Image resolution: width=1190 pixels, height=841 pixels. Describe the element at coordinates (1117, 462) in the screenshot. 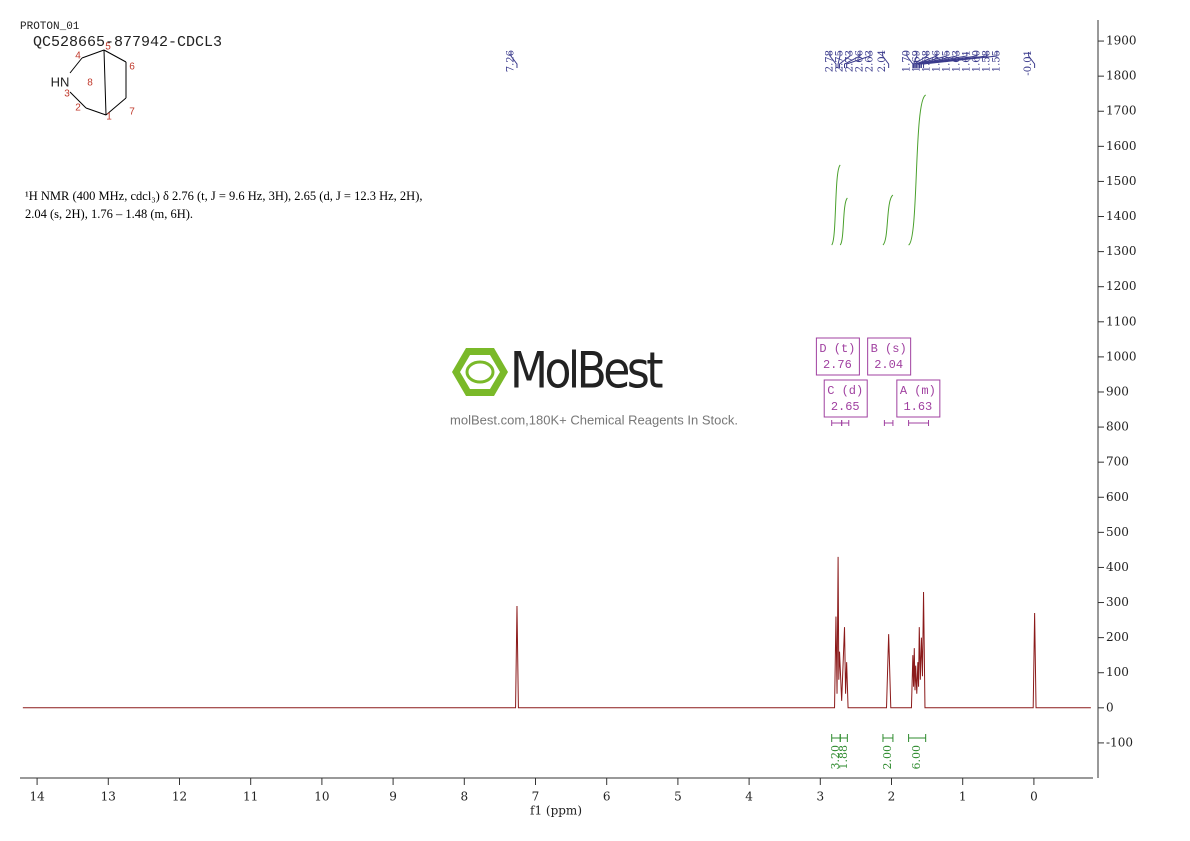

I see `y-tick-label: 700` at that location.